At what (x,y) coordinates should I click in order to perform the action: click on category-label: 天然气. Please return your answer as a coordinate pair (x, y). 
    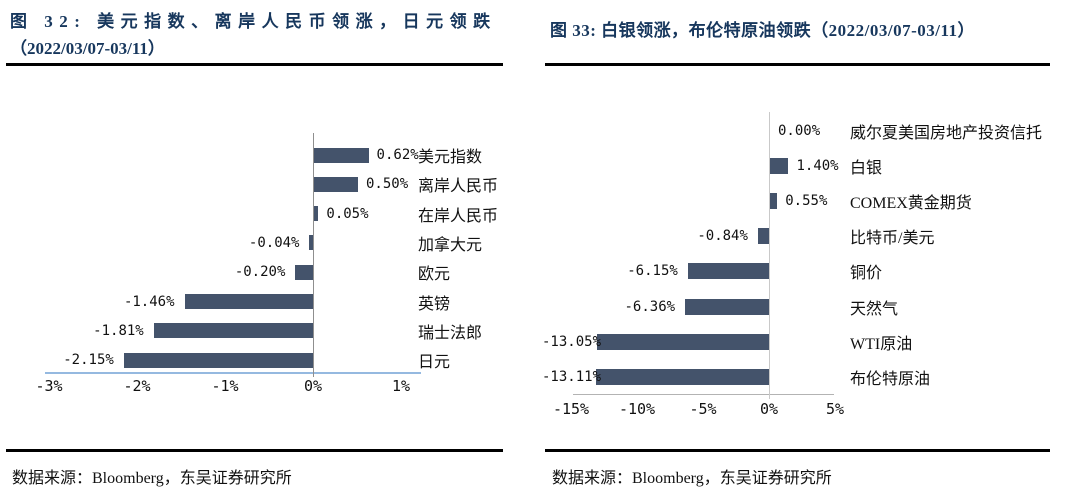
    Looking at the image, I should click on (874, 309).